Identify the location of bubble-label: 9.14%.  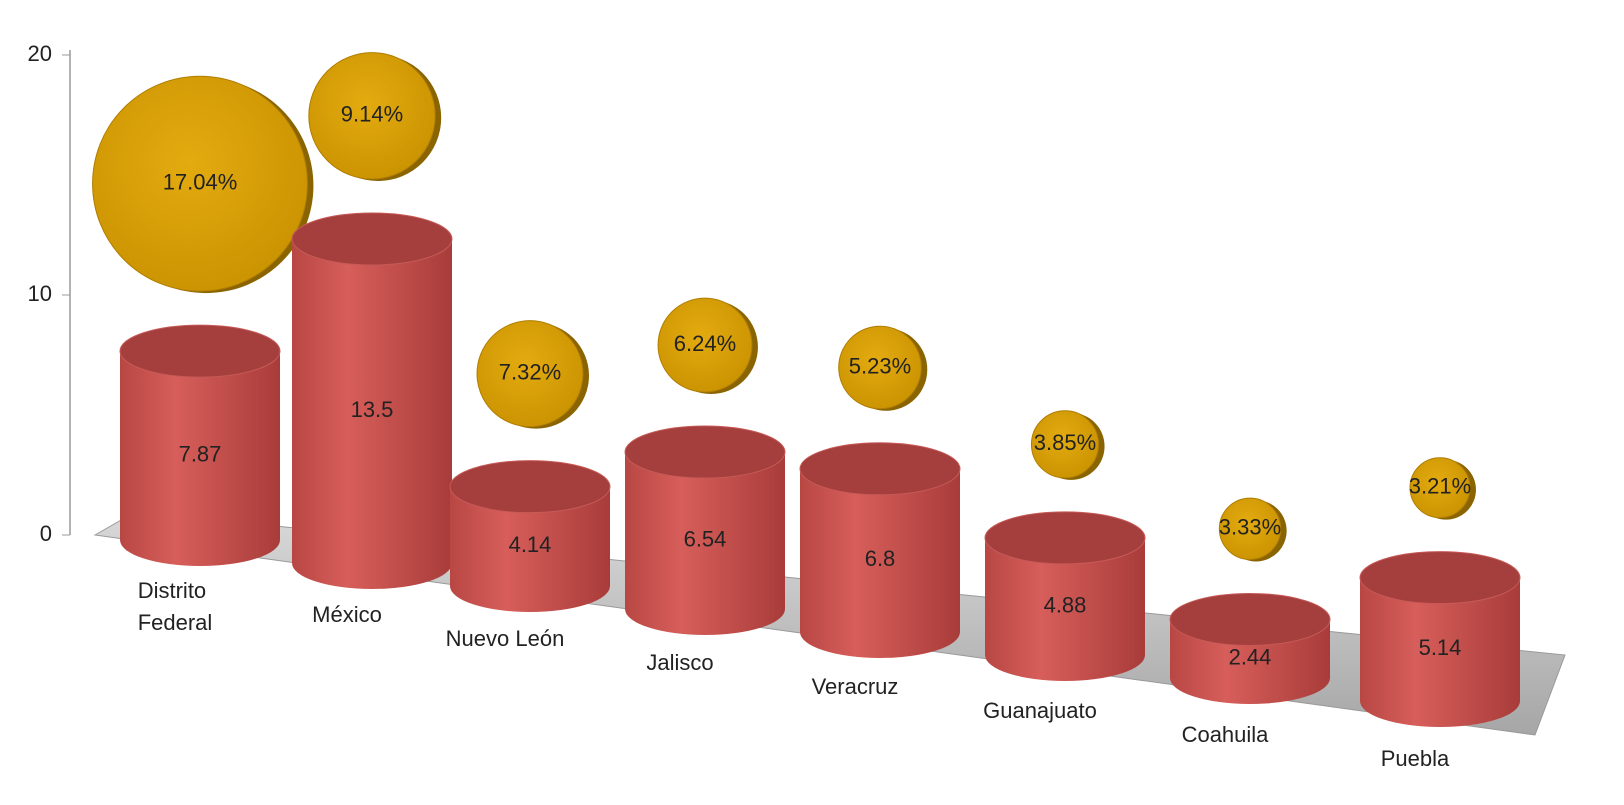
(372, 114).